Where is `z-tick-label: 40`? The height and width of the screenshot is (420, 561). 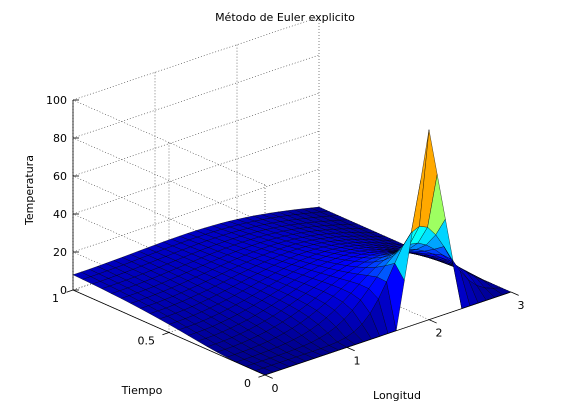
z-tick-label: 40 is located at coordinates (60, 214).